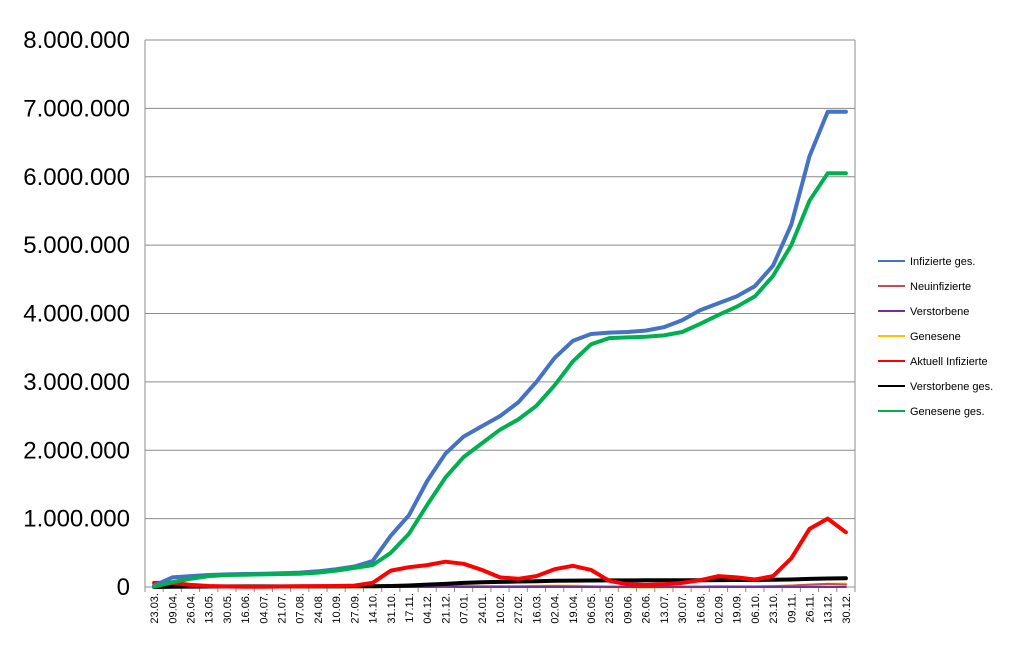 The image size is (1012, 660). Describe the element at coordinates (446, 608) in the screenshot. I see `x-tick-label: 21.12.` at that location.